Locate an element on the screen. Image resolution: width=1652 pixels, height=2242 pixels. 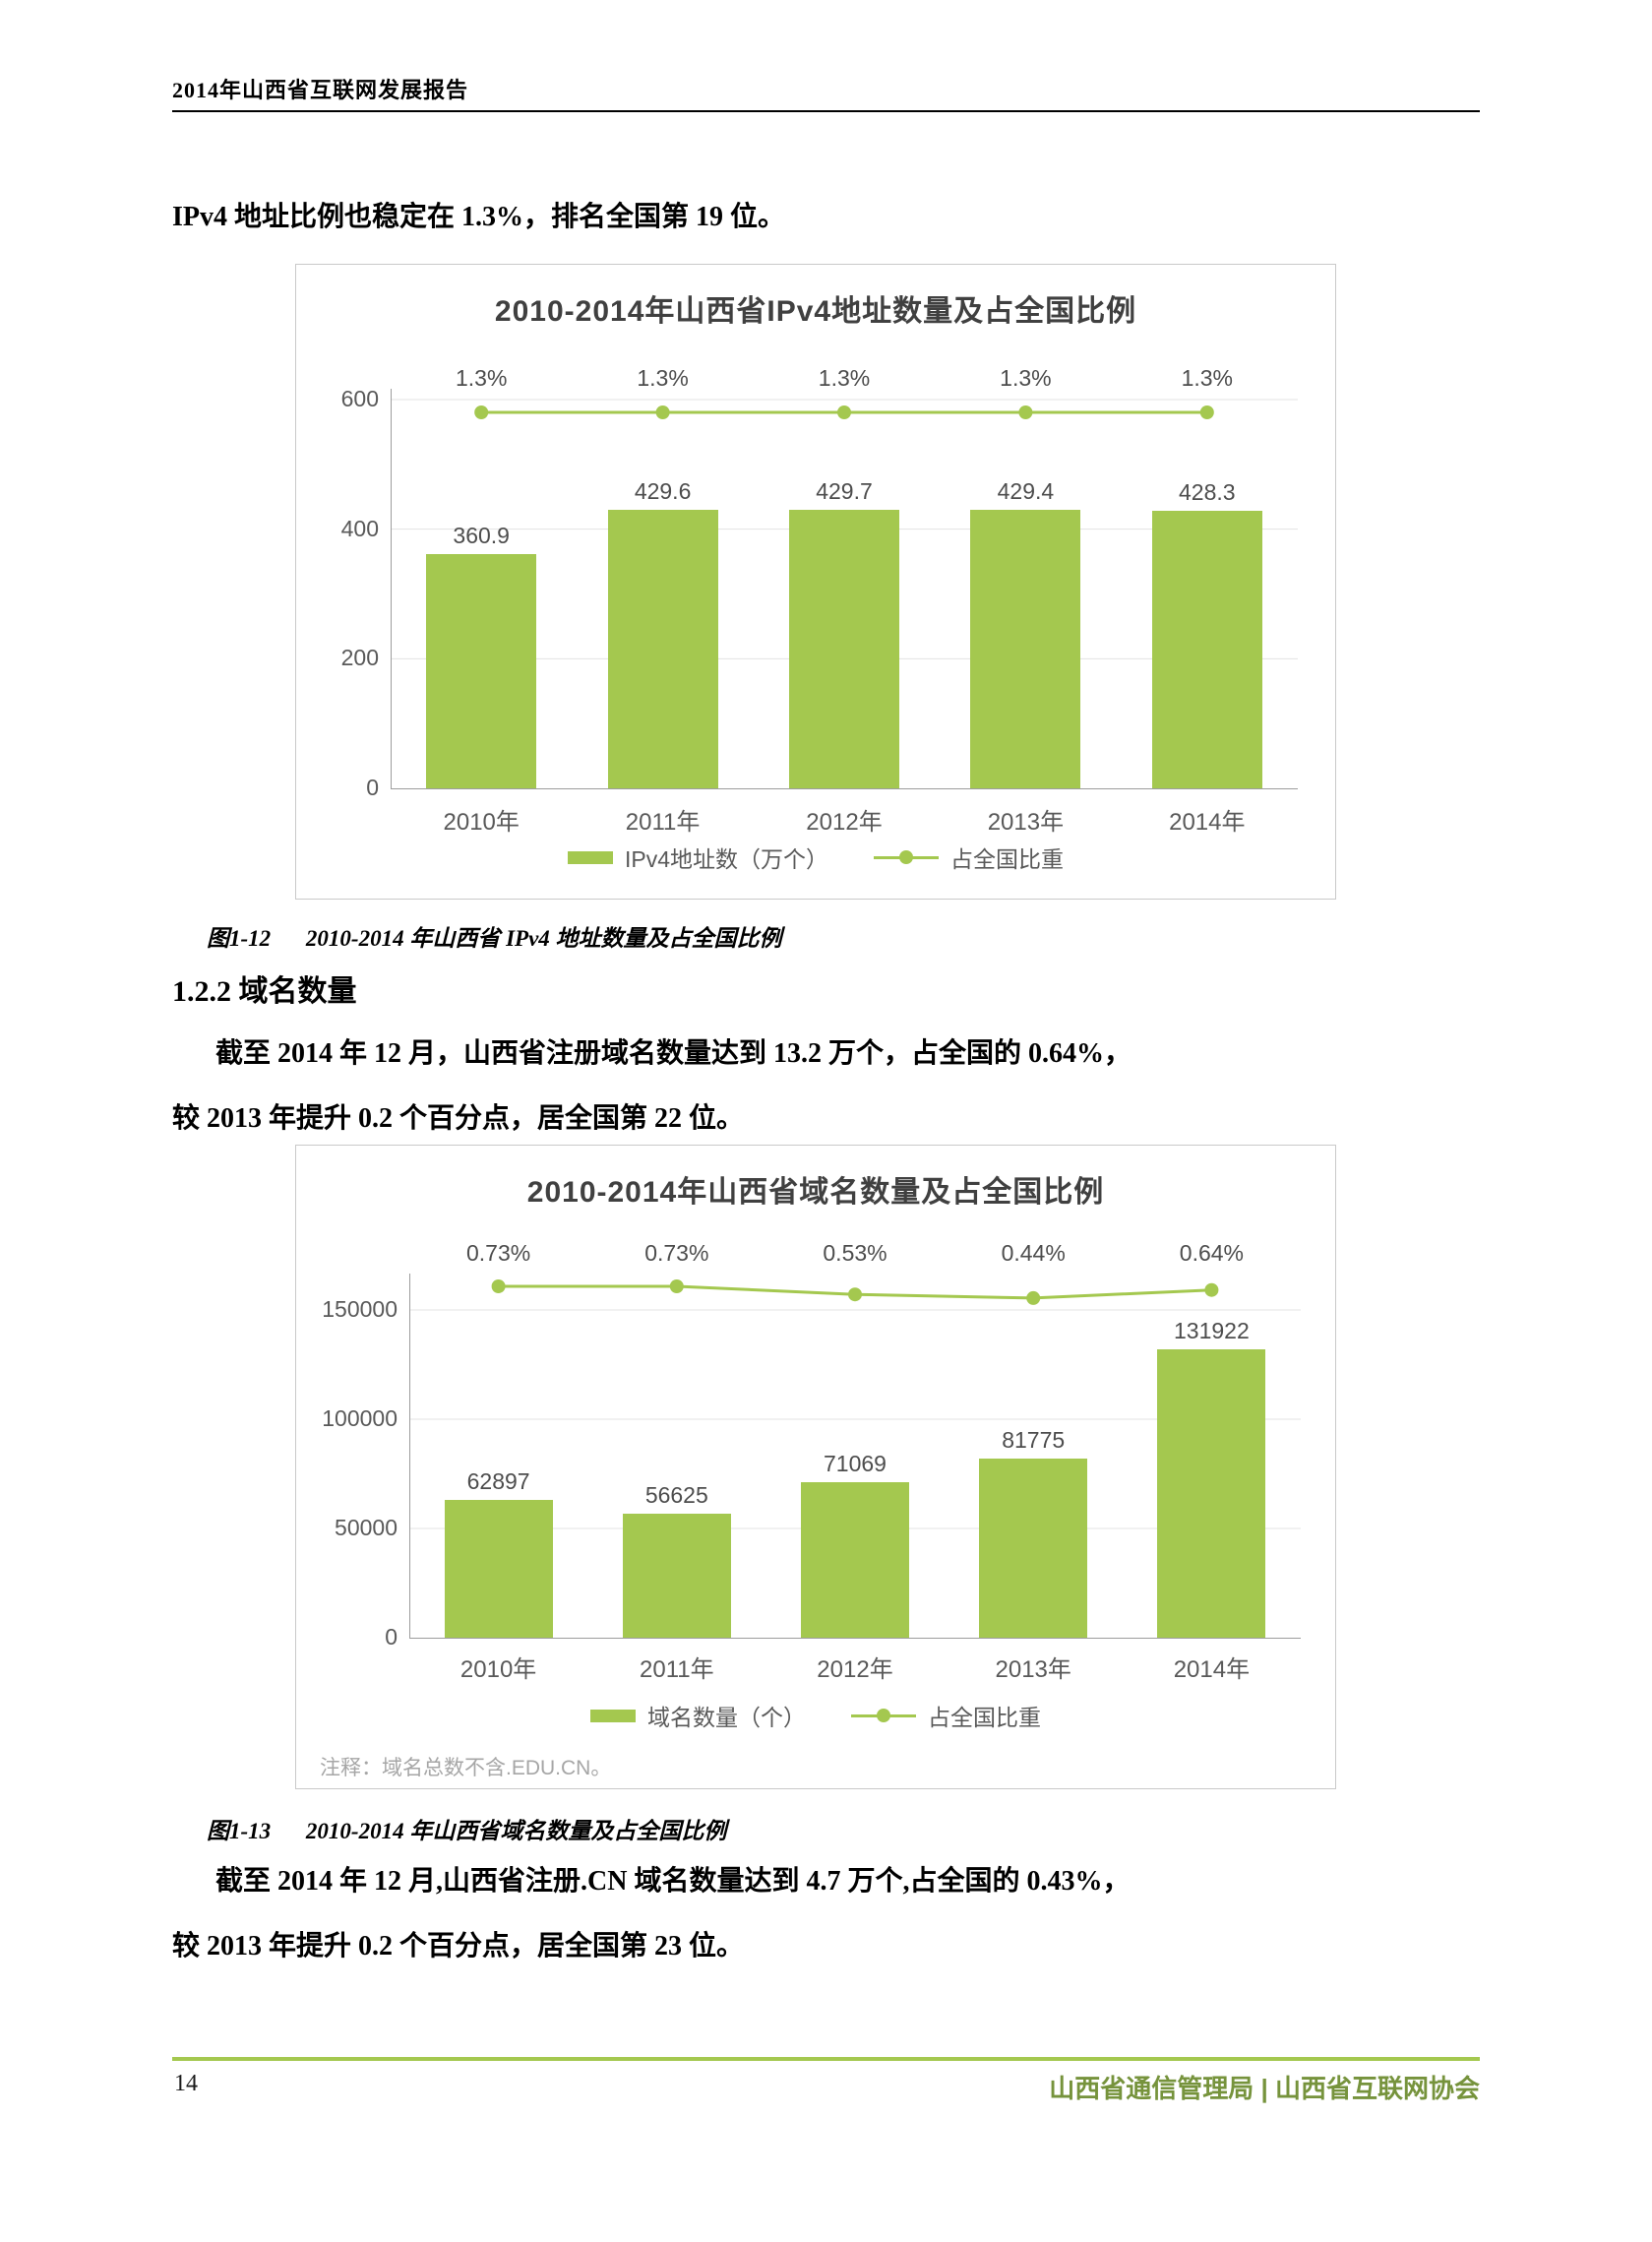
bar-value-label: 56625 is located at coordinates (676, 1496).